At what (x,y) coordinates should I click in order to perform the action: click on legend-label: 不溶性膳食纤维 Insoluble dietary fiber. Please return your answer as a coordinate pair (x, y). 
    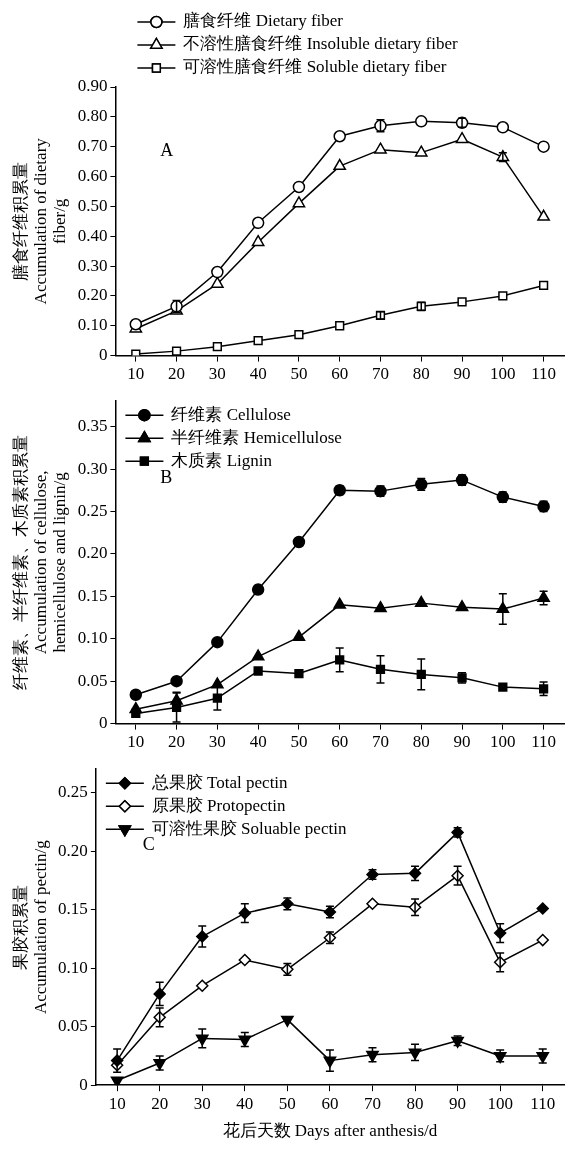
    Looking at the image, I should click on (321, 44).